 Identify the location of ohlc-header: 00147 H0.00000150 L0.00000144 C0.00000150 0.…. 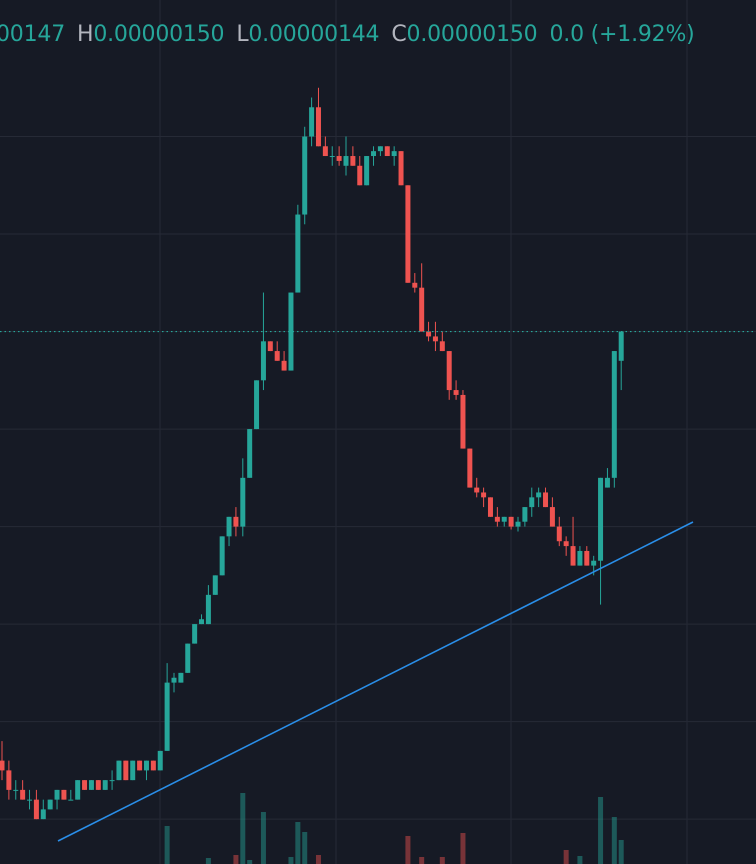
(347, 34).